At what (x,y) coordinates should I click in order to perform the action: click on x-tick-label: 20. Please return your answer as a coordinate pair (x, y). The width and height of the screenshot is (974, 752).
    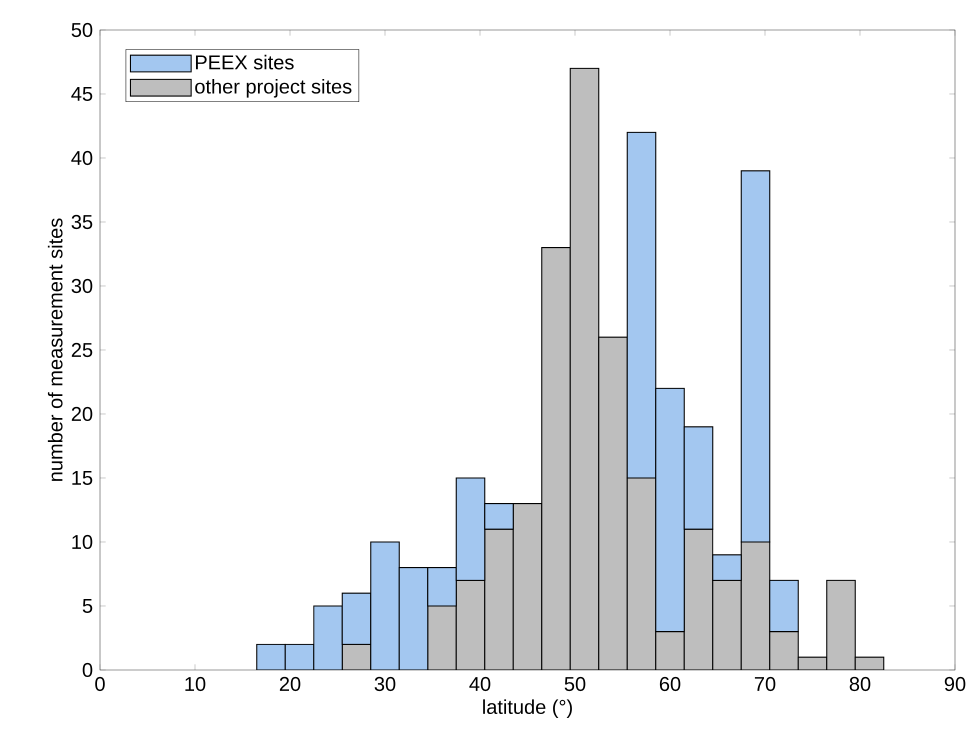
    Looking at the image, I should click on (290, 684).